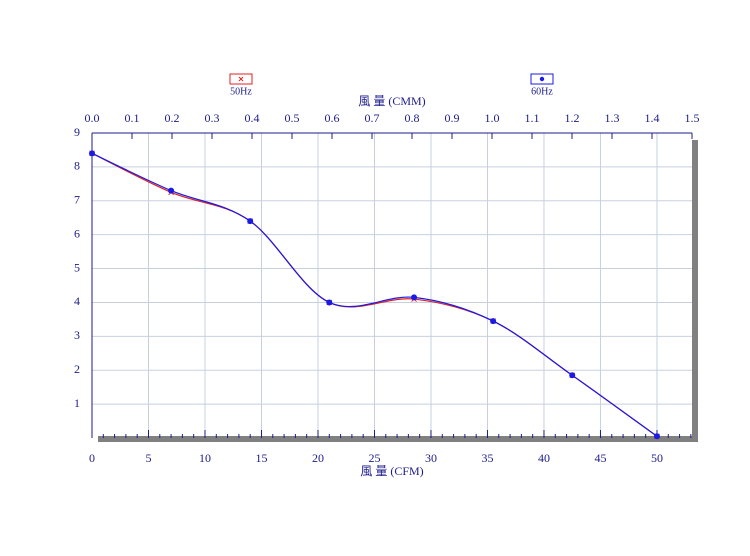 The width and height of the screenshot is (750, 556). Describe the element at coordinates (205, 458) in the screenshot. I see `x-tick-label: 10` at that location.